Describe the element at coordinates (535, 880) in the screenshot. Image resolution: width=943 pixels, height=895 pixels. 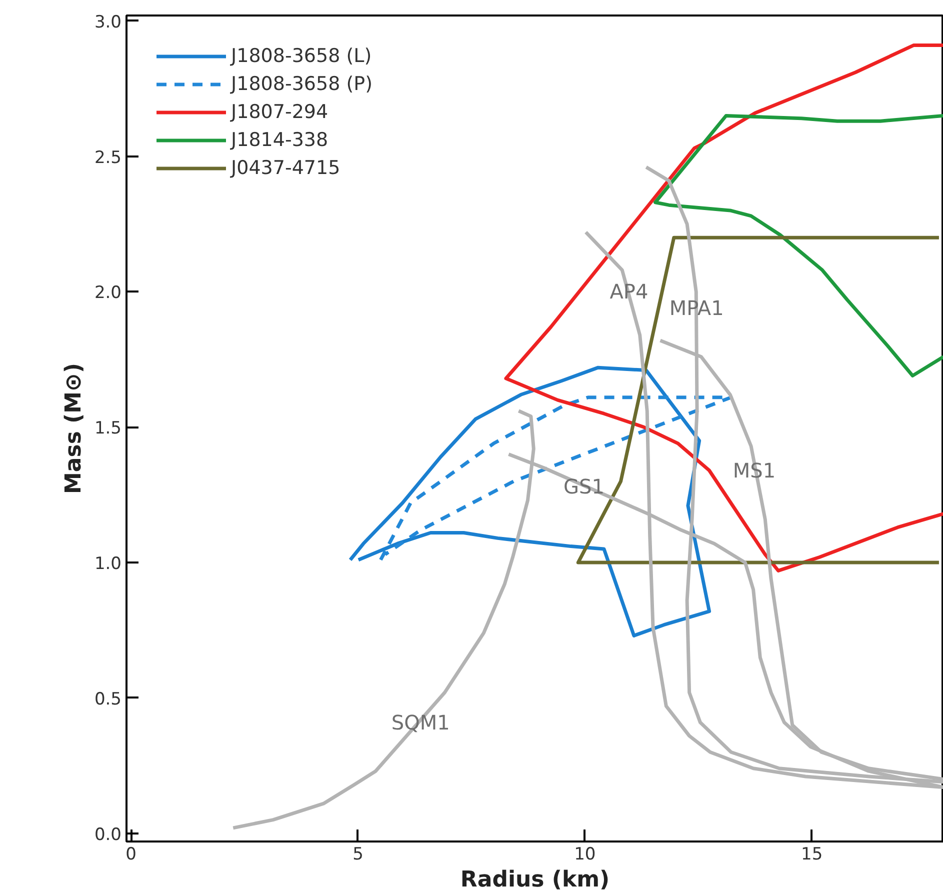
I see `x-axis-title: Radius (km)` at that location.